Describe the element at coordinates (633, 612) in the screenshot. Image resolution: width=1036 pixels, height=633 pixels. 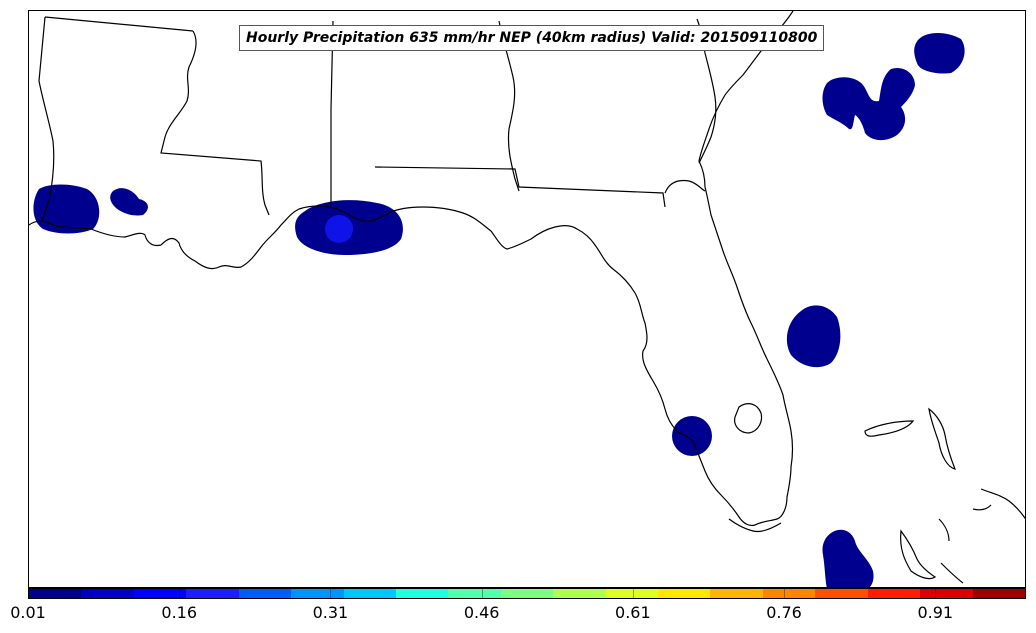
I see `colorbar-tick-label: 0.61` at that location.